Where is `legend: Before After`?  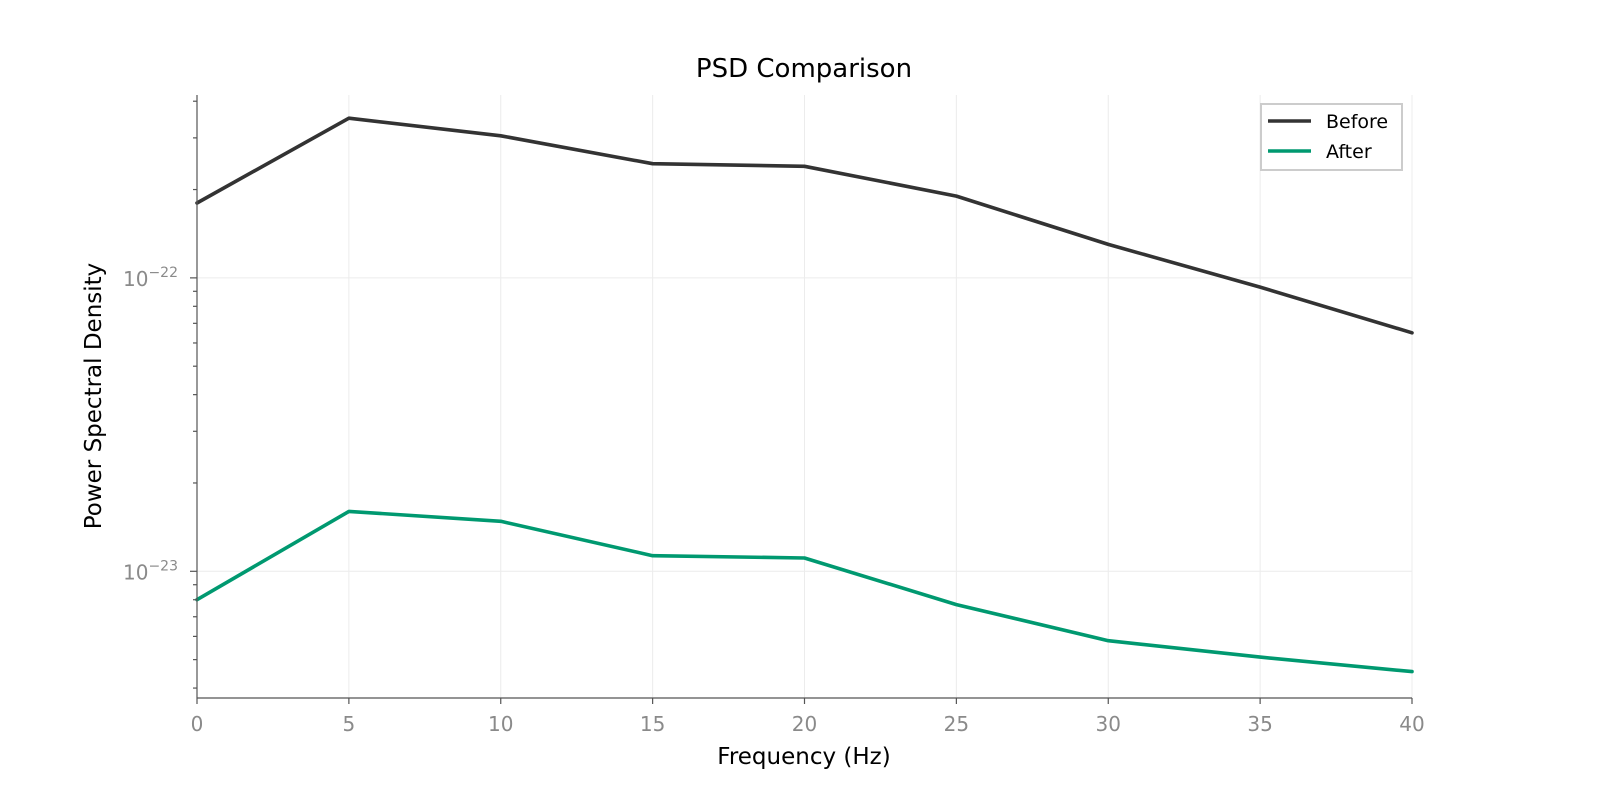
legend: Before After is located at coordinates (1331, 137).